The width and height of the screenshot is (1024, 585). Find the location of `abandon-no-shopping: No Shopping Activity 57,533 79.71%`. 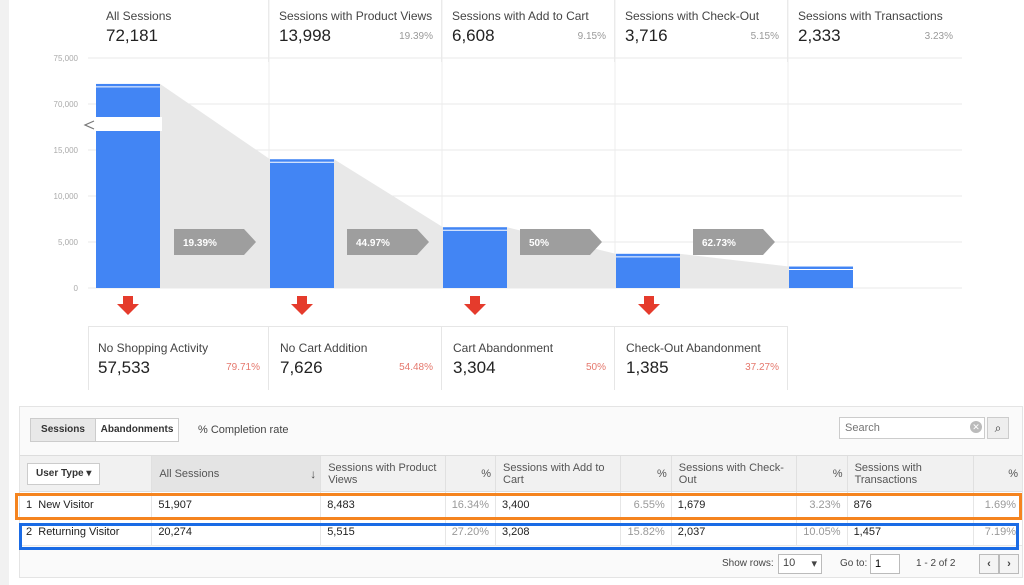

abandon-no-shopping: No Shopping Activity 57,533 79.71% is located at coordinates (178, 358).